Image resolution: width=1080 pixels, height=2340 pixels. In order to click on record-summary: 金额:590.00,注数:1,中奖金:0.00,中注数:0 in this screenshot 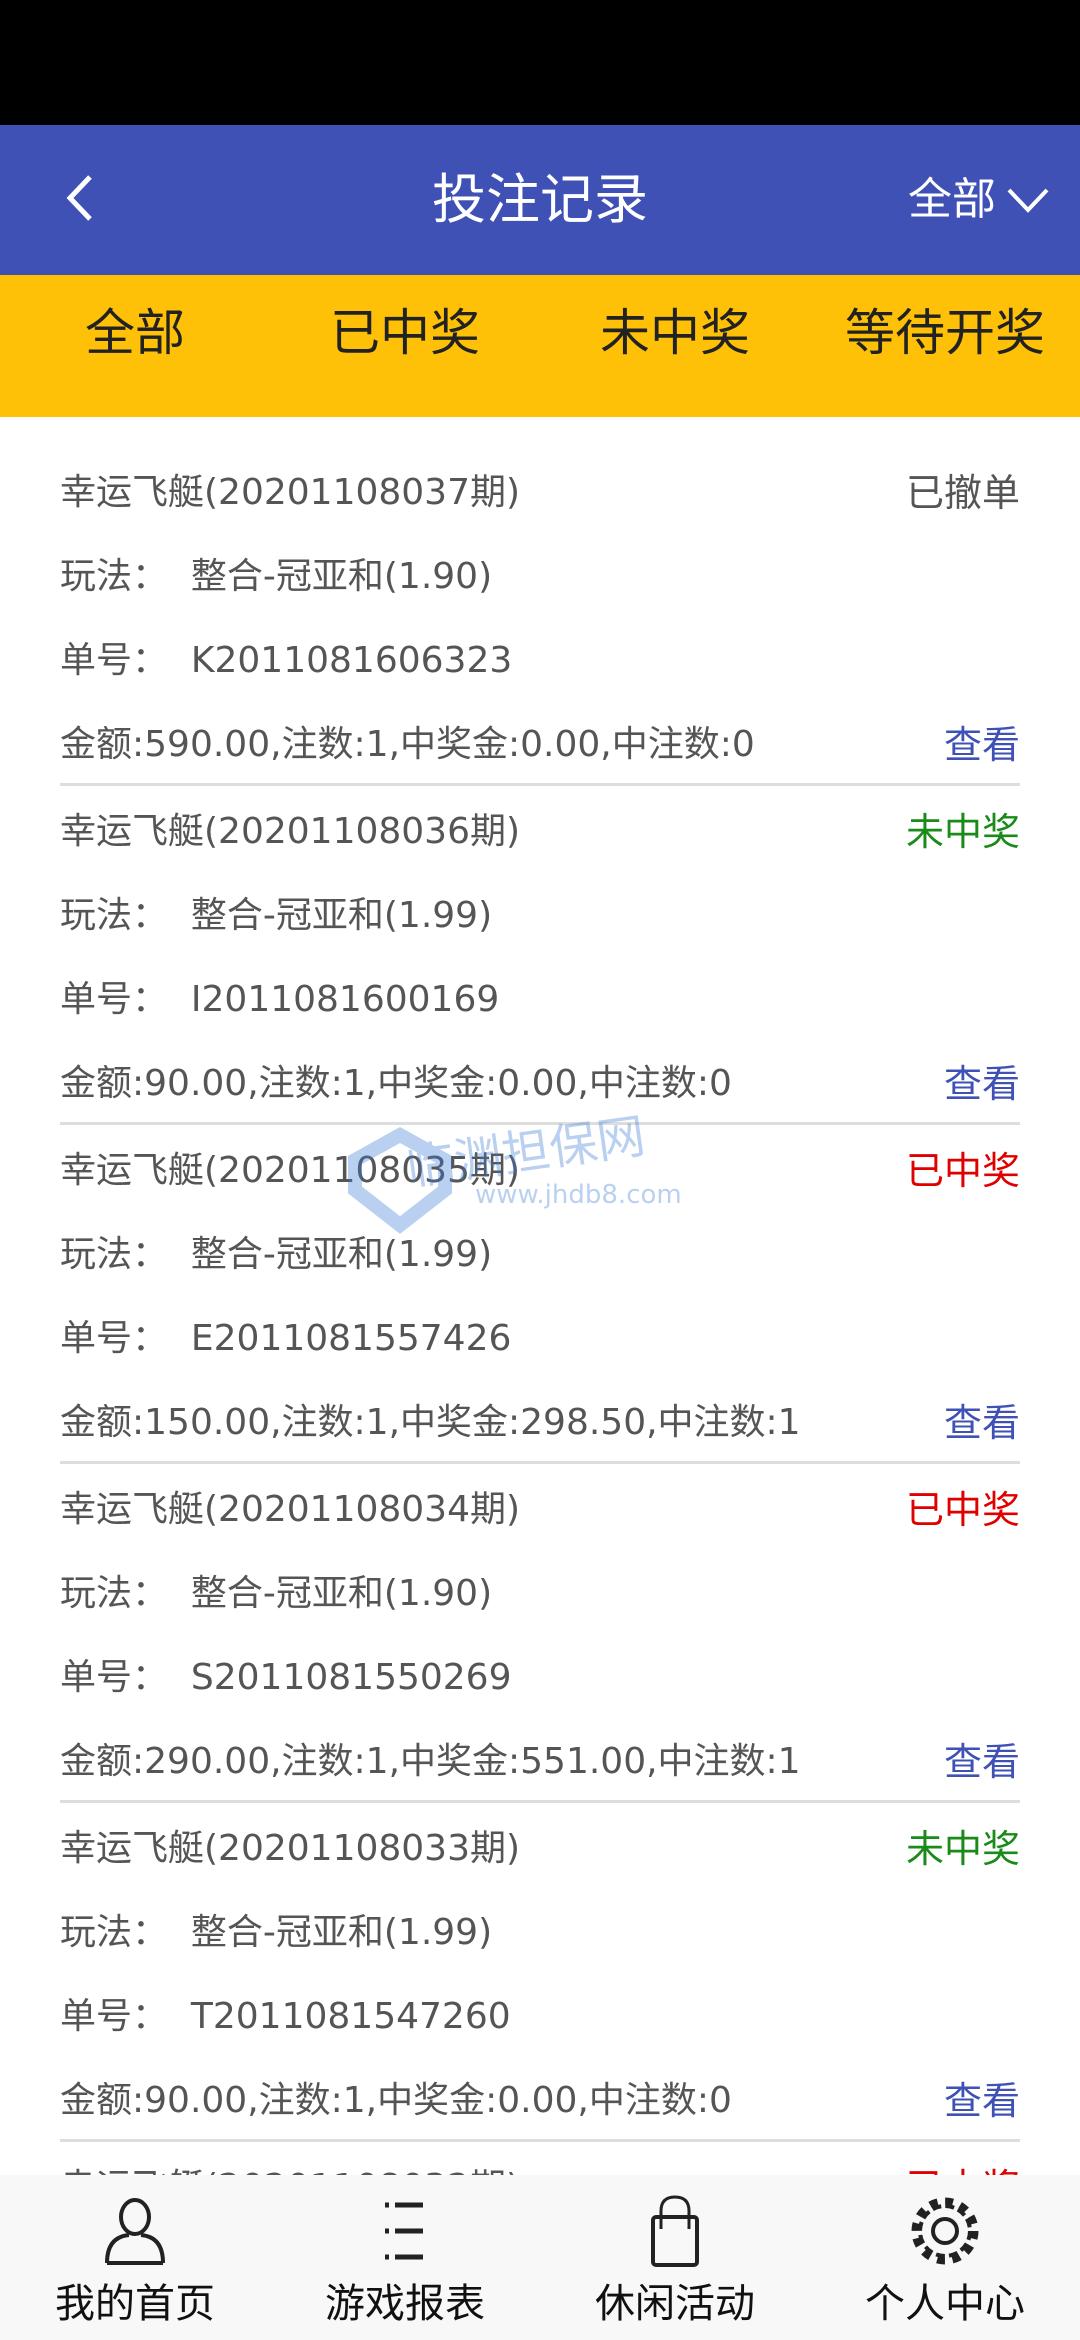, I will do `click(407, 744)`.